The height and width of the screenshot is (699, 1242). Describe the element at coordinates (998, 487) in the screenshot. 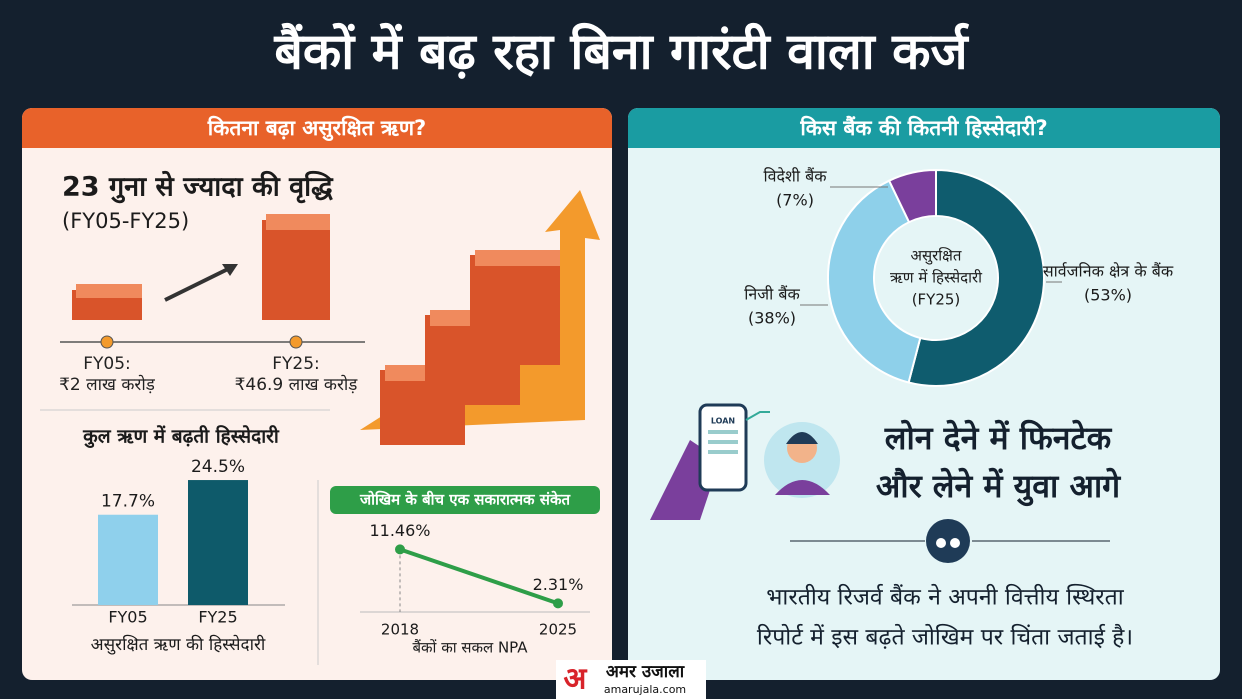

I see `headline: और लेने में युवा आगे` at that location.